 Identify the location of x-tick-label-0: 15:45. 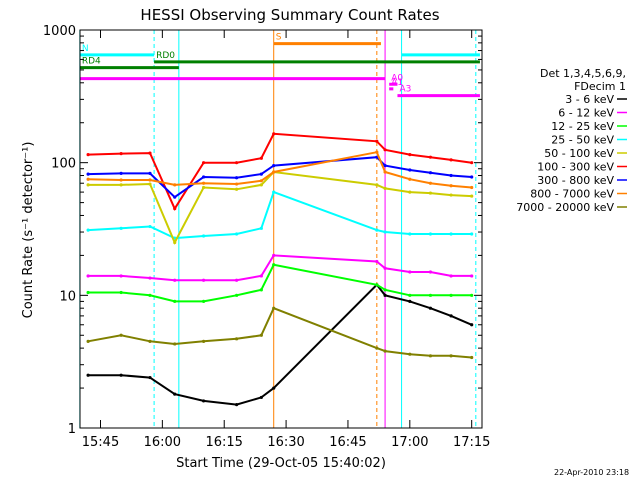
(100, 442).